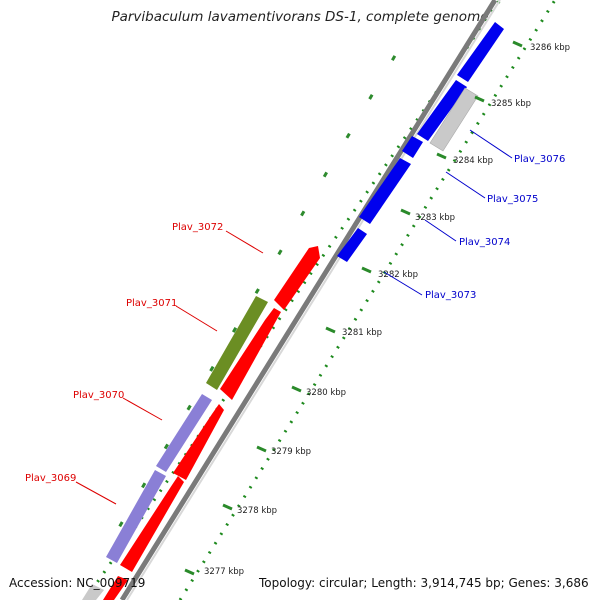 This screenshot has width=600, height=600. What do you see at coordinates (450, 295) in the screenshot?
I see `label-plav-3073: Plav_3073` at bounding box center [450, 295].